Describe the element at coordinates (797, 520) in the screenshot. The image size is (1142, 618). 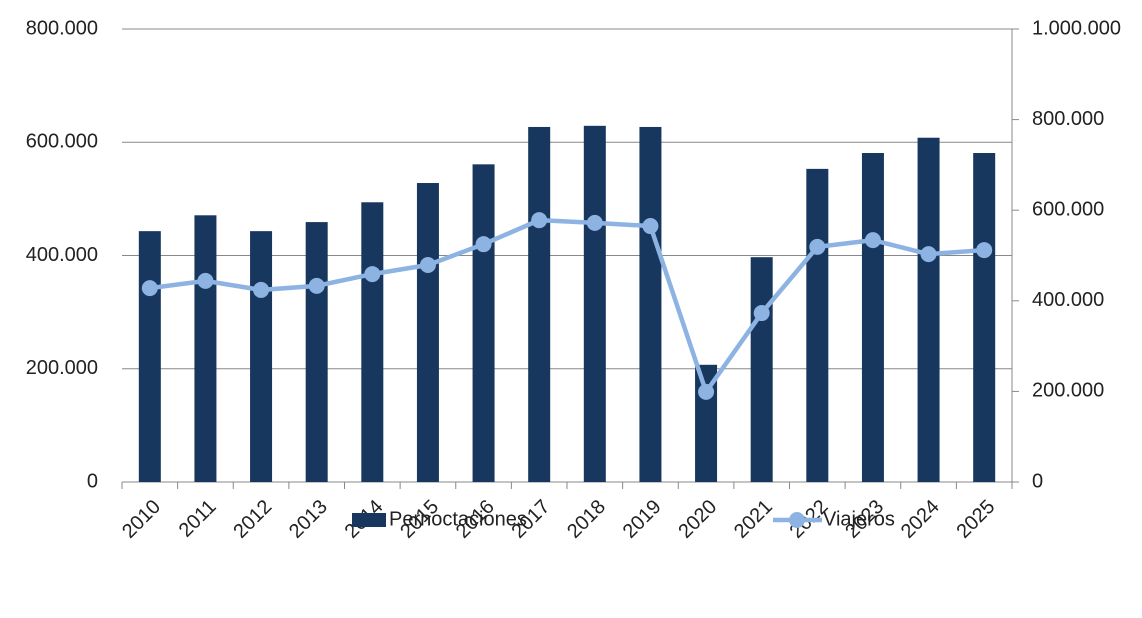
I see `legend-marker` at that location.